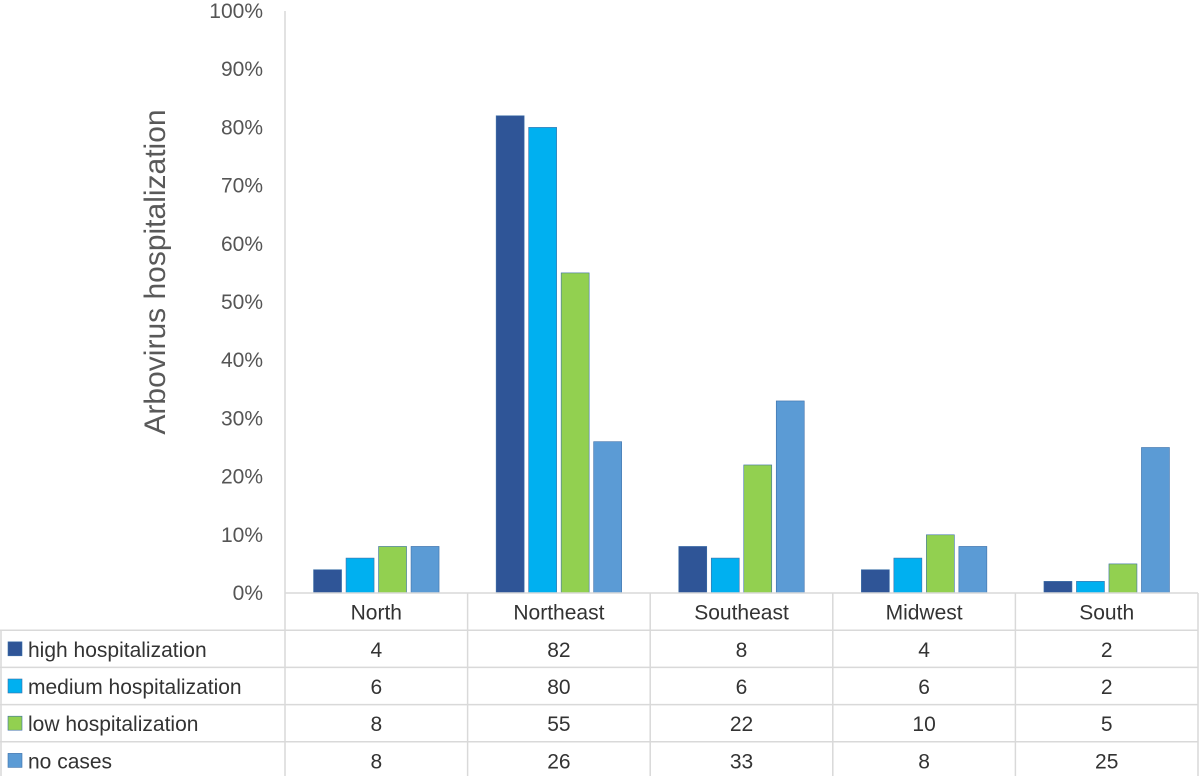 Image resolution: width=1200 pixels, height=776 pixels. I want to click on x-tick-label: Midwest, so click(924, 613).